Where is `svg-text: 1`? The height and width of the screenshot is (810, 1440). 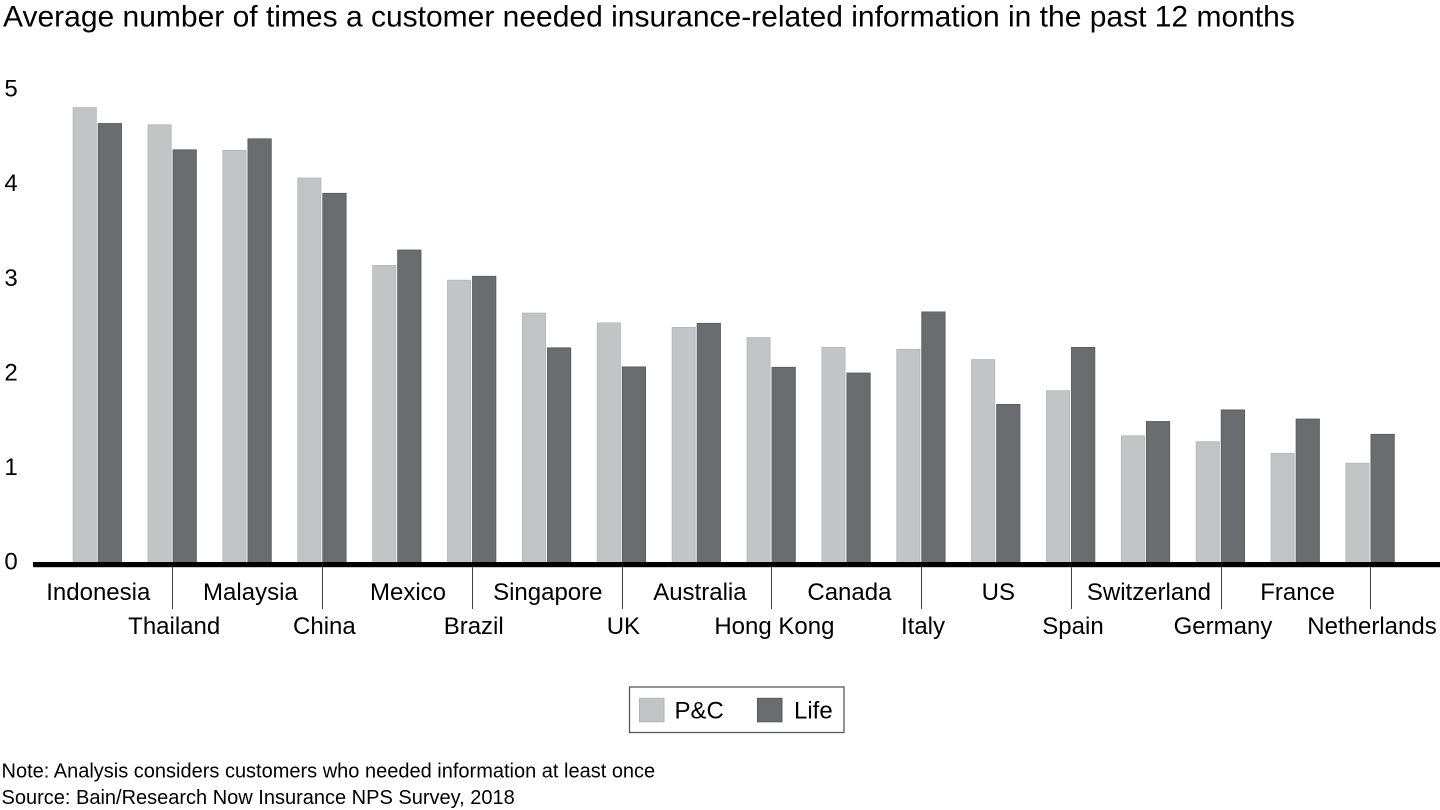
svg-text: 1 is located at coordinates (10, 467).